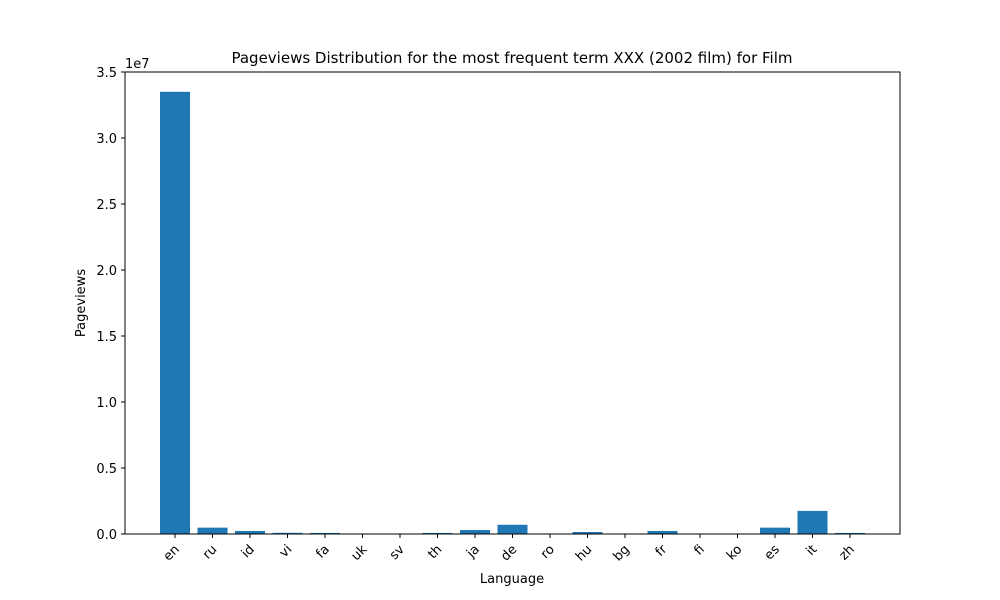 The image size is (1000, 600). I want to click on bar-de, so click(512, 529).